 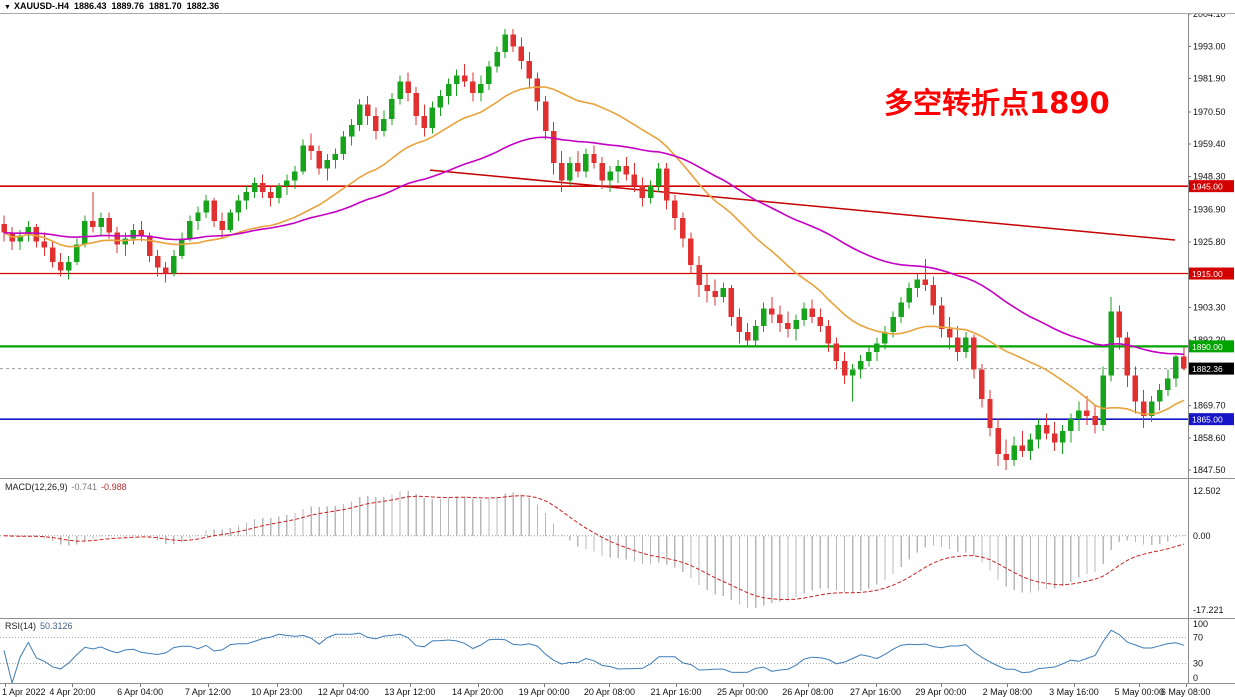 What do you see at coordinates (36, 487) in the screenshot?
I see `macd-name: MACD(12,26,9)` at bounding box center [36, 487].